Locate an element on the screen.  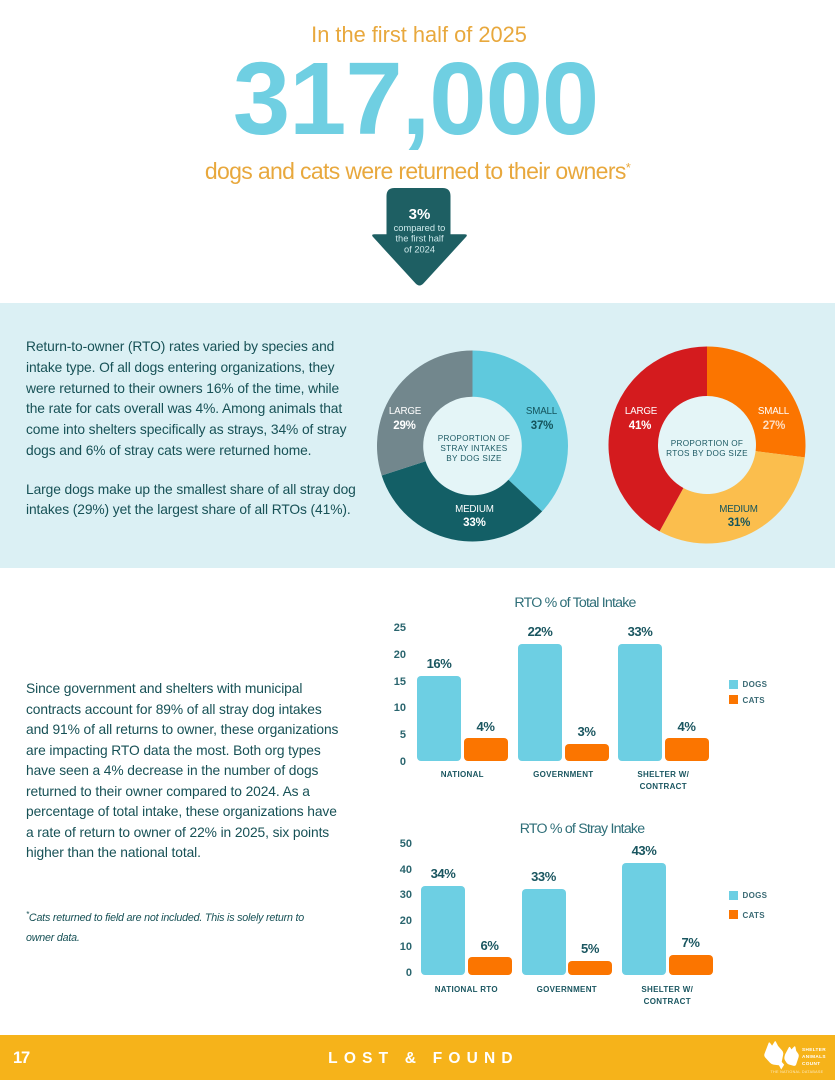
svg-text: ANIMALS is located at coordinates (814, 1056).